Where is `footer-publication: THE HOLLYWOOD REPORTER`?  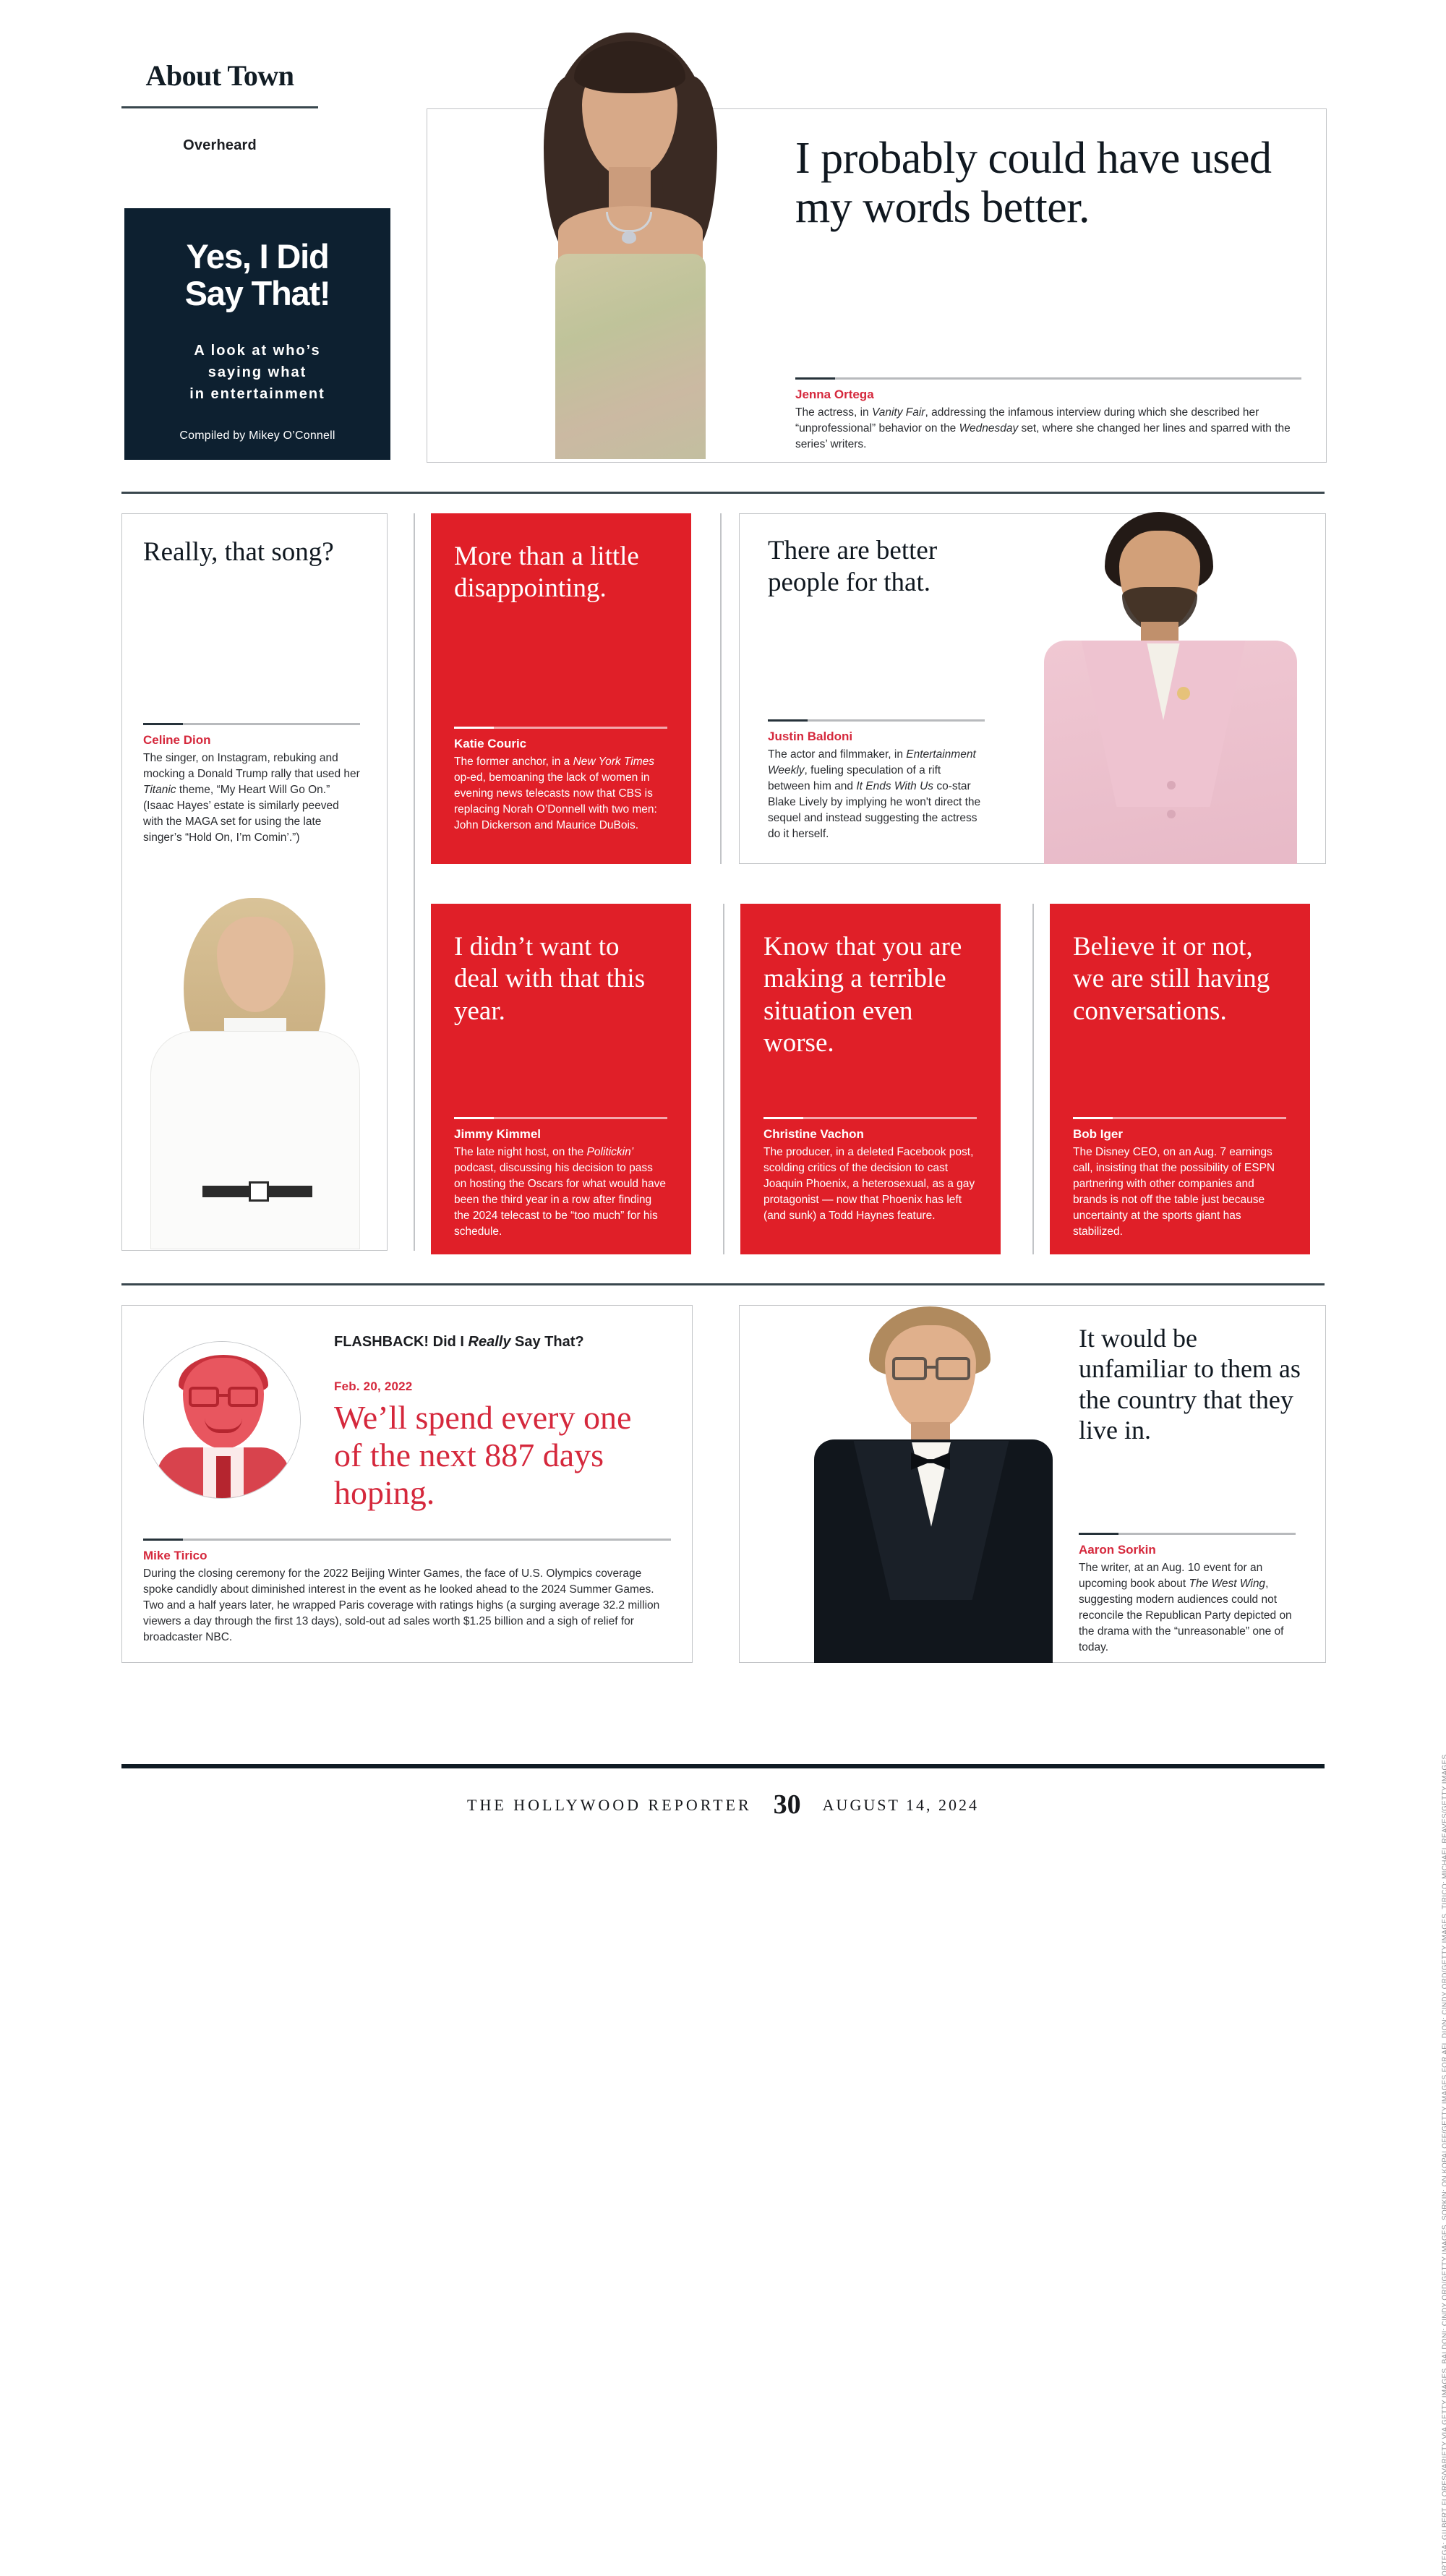
footer-publication: THE HOLLYWOOD REPORTER is located at coordinates (609, 1805).